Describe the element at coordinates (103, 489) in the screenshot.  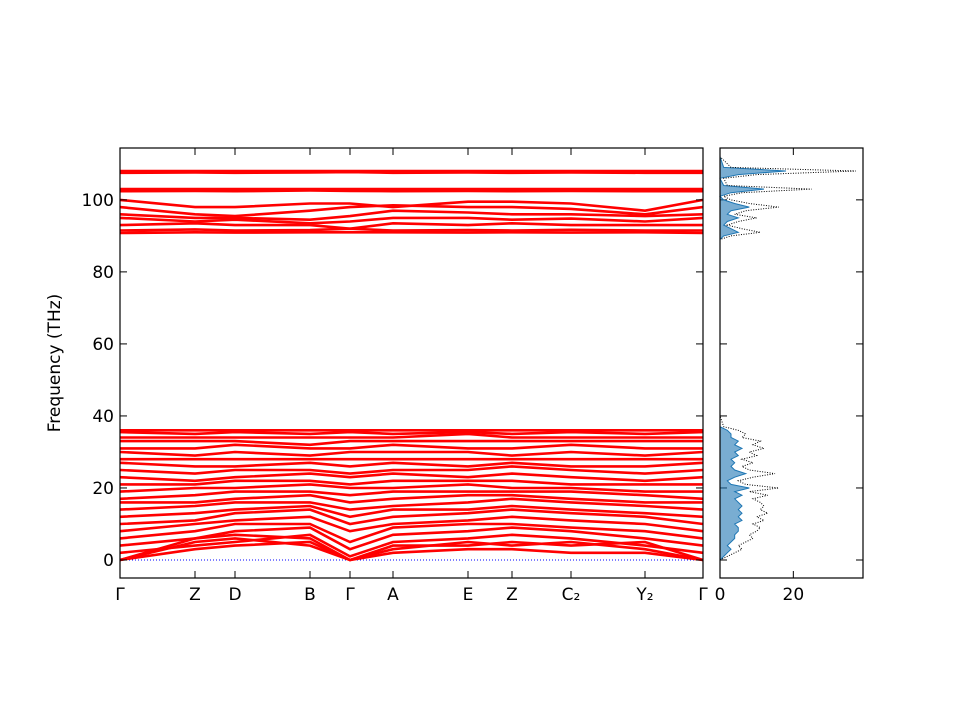
I see `y-tick-label: 20` at that location.